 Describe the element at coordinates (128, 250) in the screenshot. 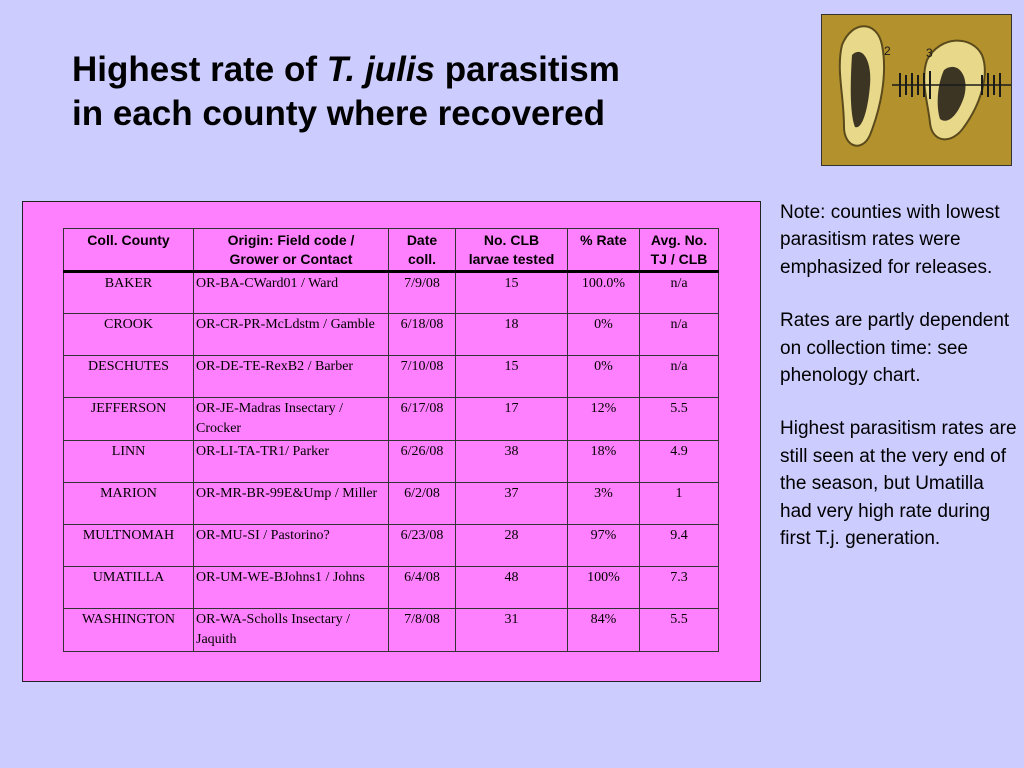

I see `column-header: Coll. County` at that location.